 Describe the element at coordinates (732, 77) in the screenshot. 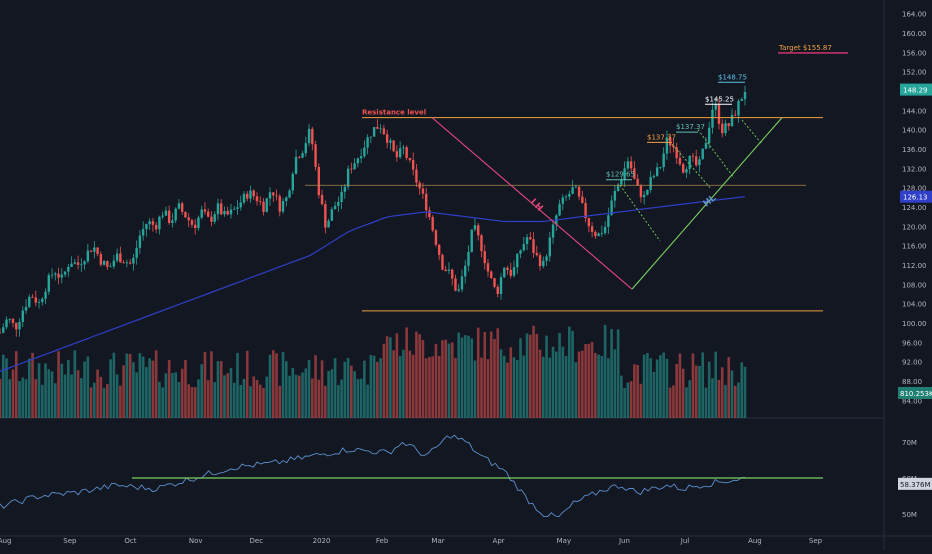

I see `callout-148-label: $148.75` at that location.